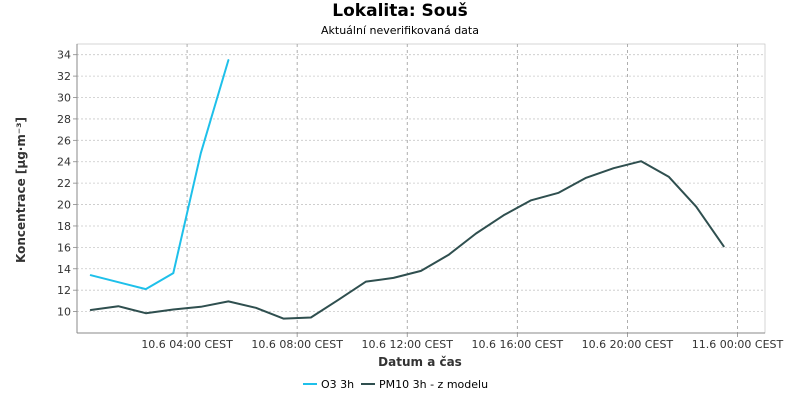  Describe the element at coordinates (64, 312) in the screenshot. I see `y-tick-label: 10` at that location.